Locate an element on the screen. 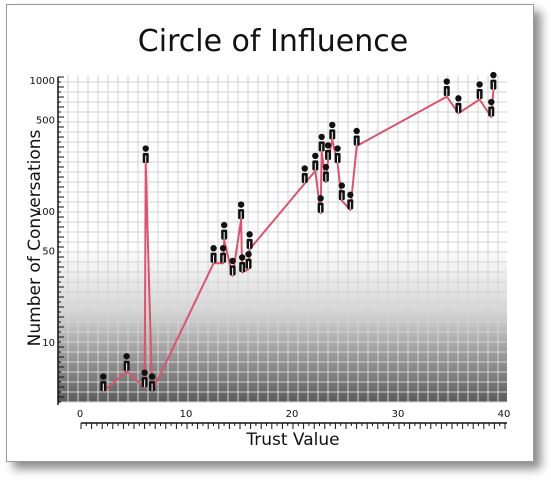 This screenshot has width=551, height=486. y-tick-label: 100 is located at coordinates (45, 212).